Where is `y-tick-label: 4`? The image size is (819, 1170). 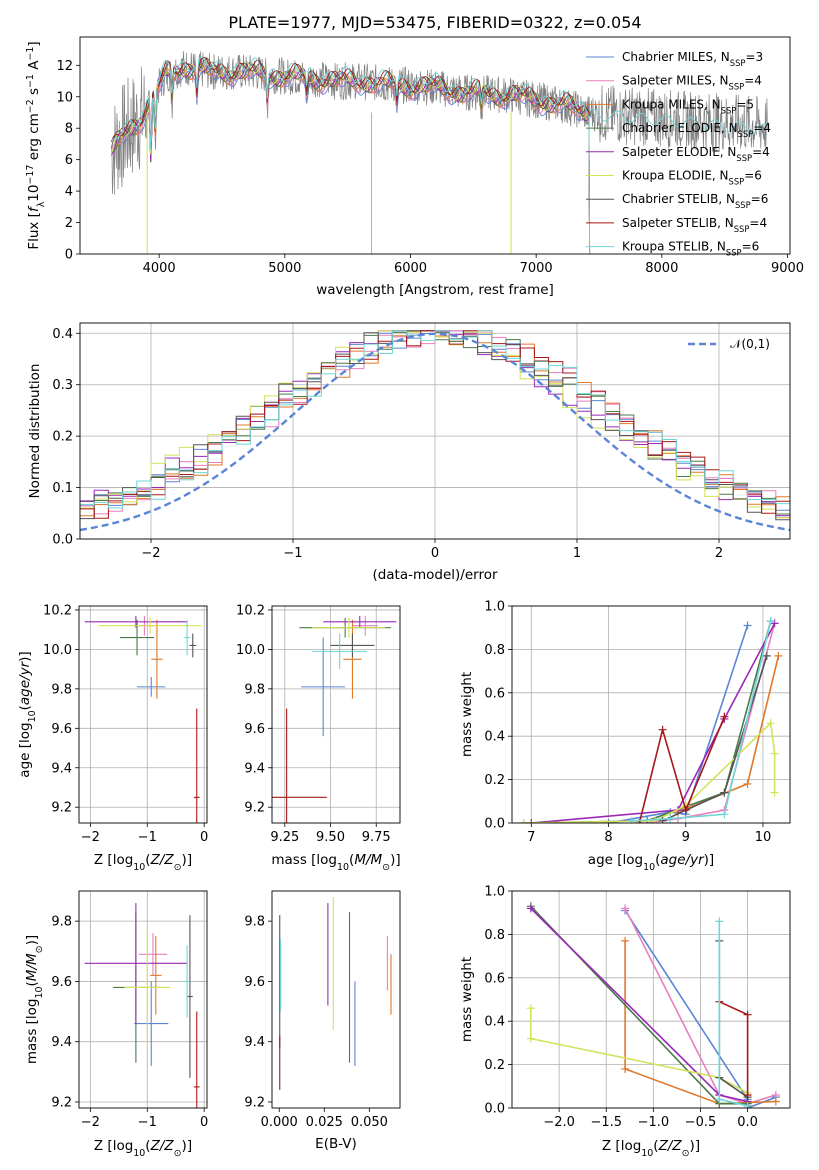 y-tick-label: 4 is located at coordinates (69, 192).